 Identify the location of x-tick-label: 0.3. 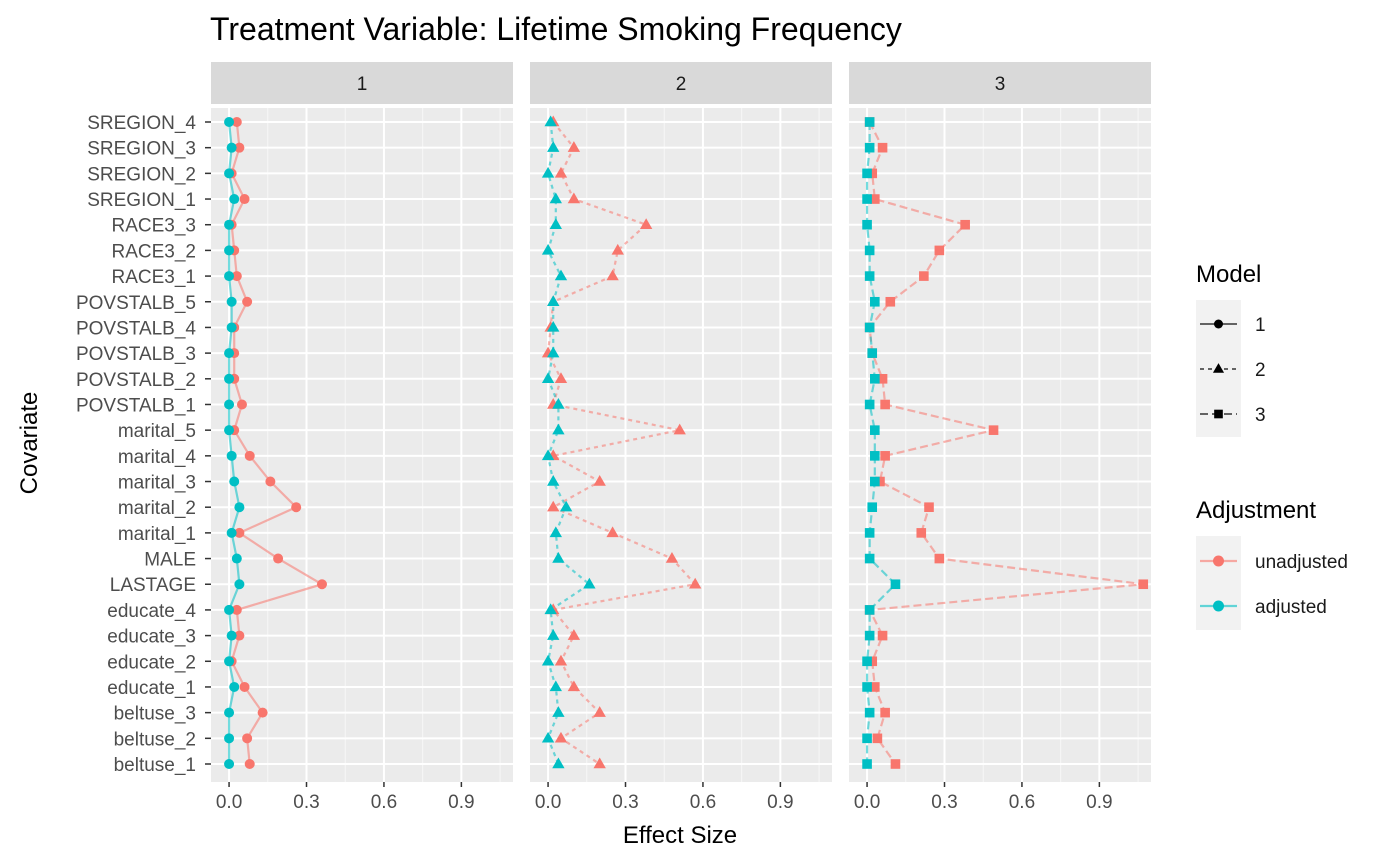
(944, 802).